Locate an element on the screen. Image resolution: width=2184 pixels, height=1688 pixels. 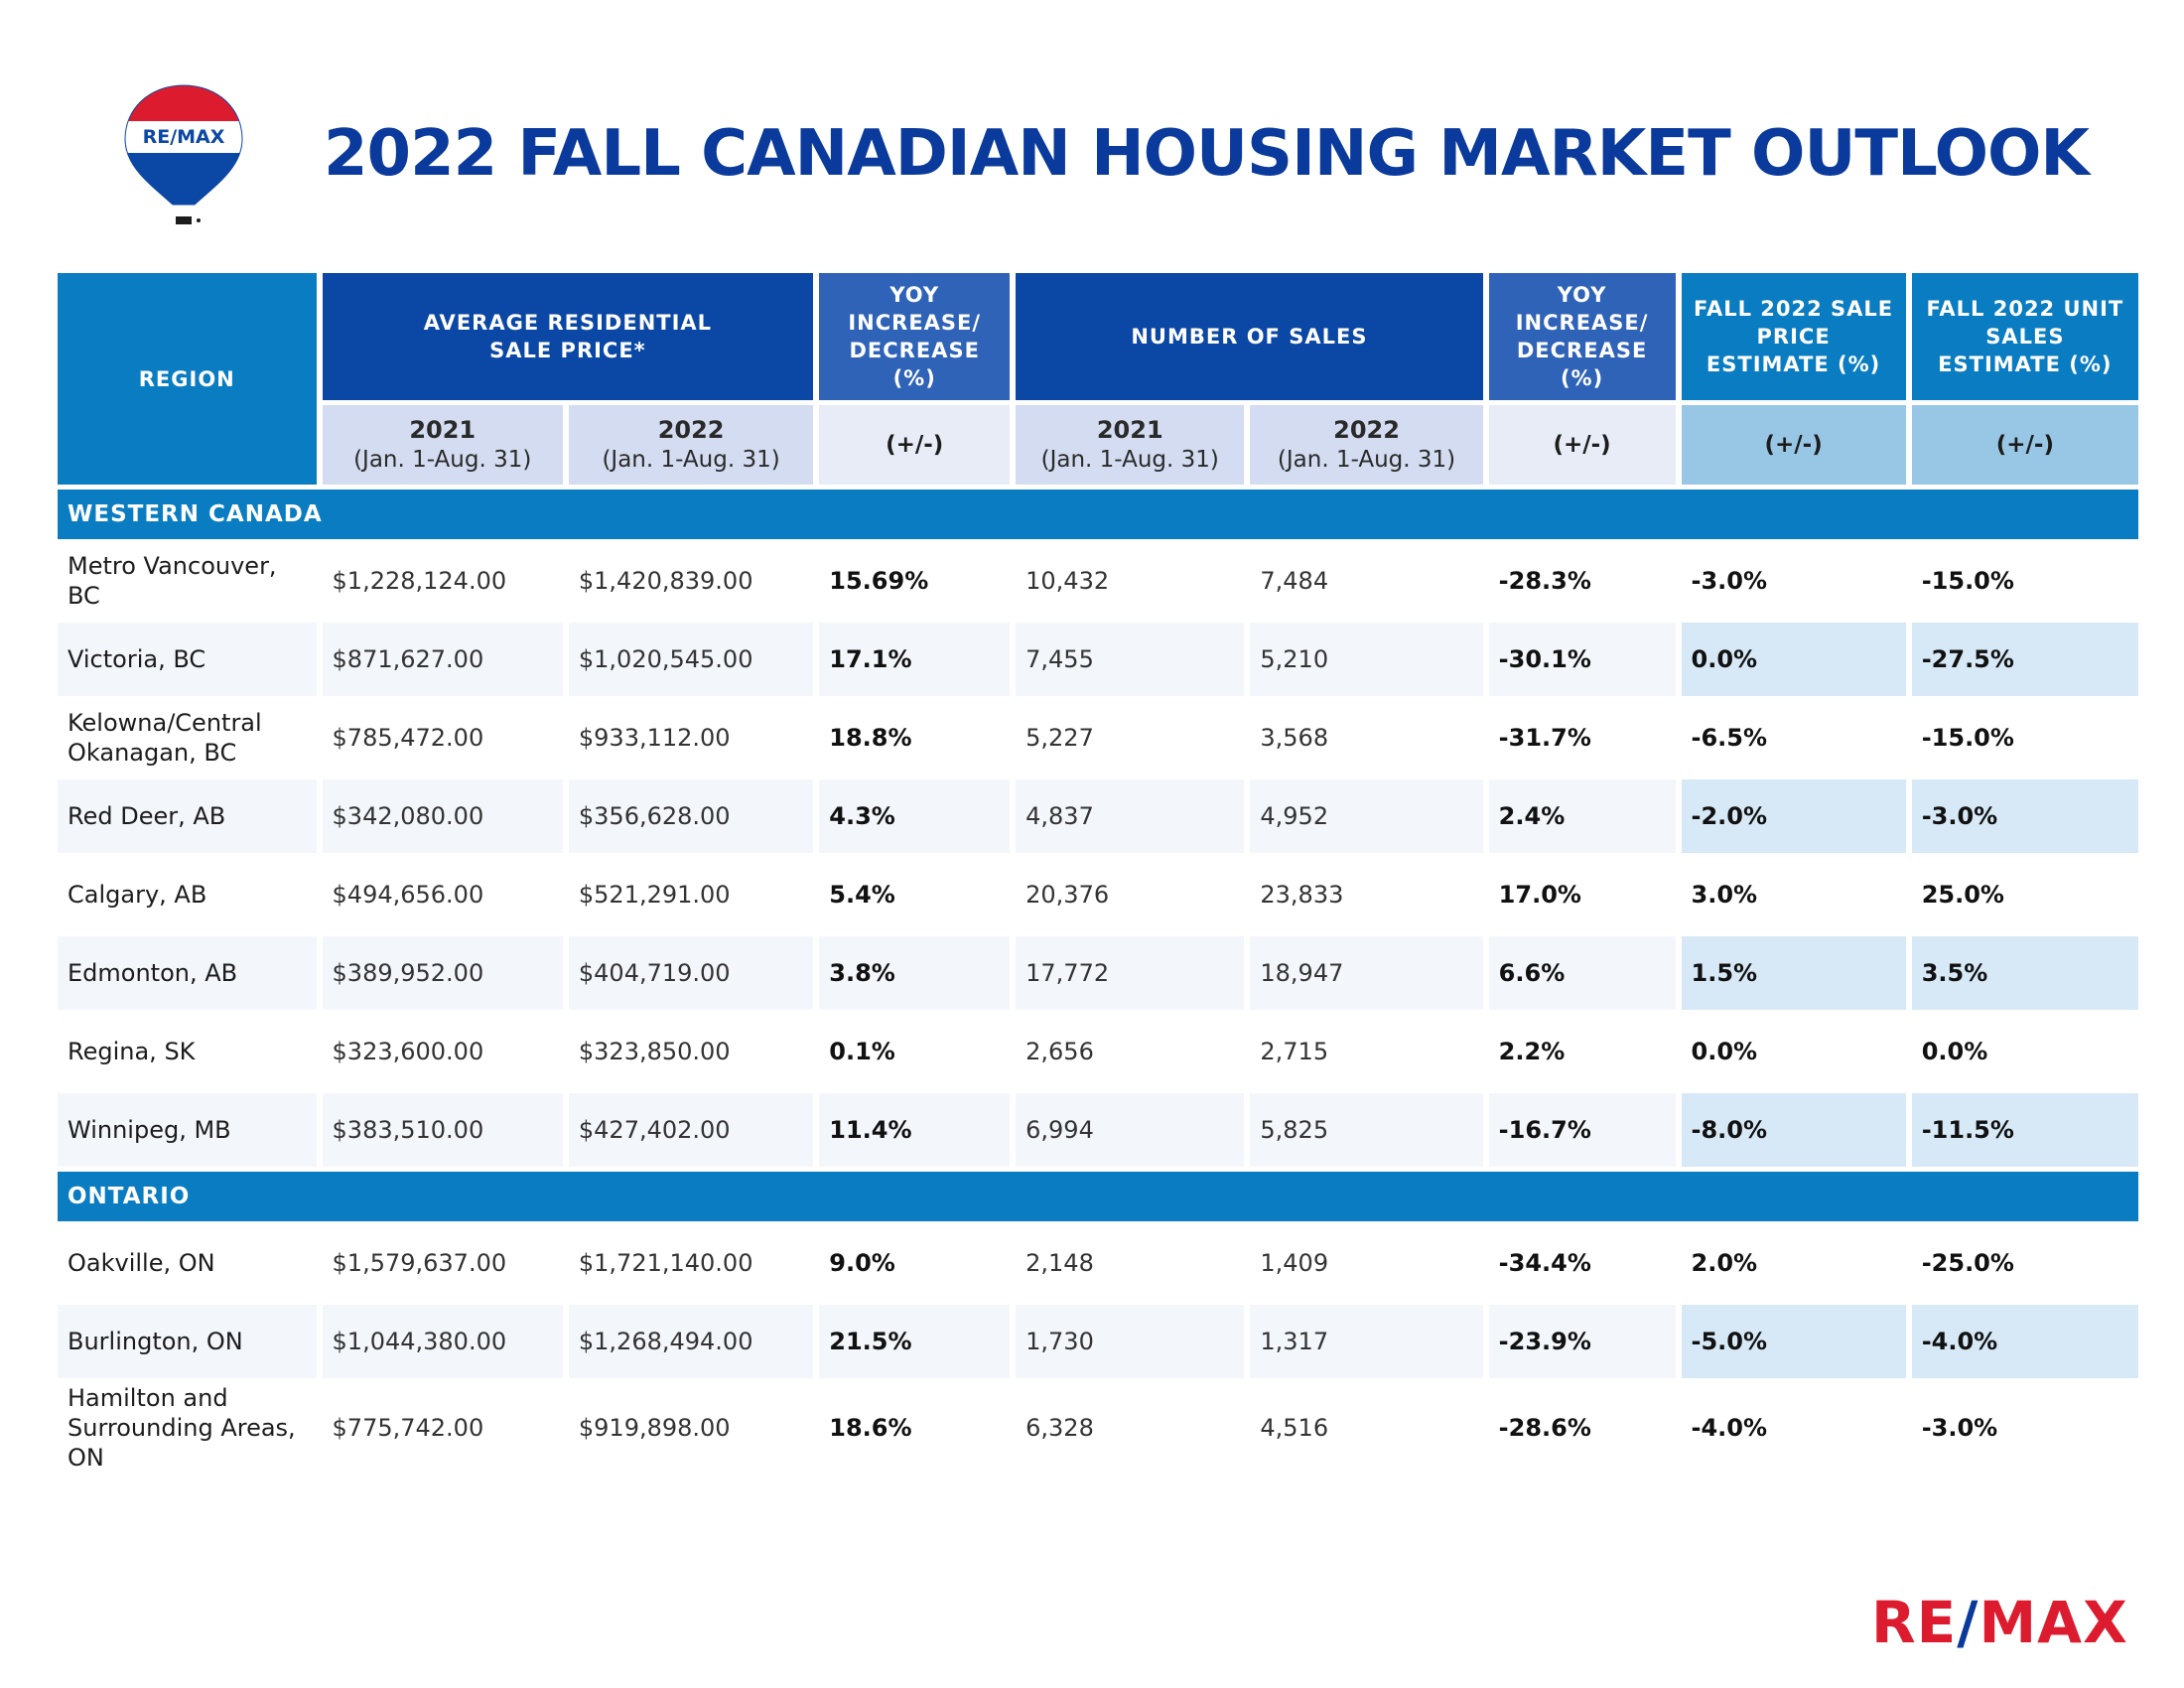
cell-sales-yoy: -16.7% is located at coordinates (1582, 1130).